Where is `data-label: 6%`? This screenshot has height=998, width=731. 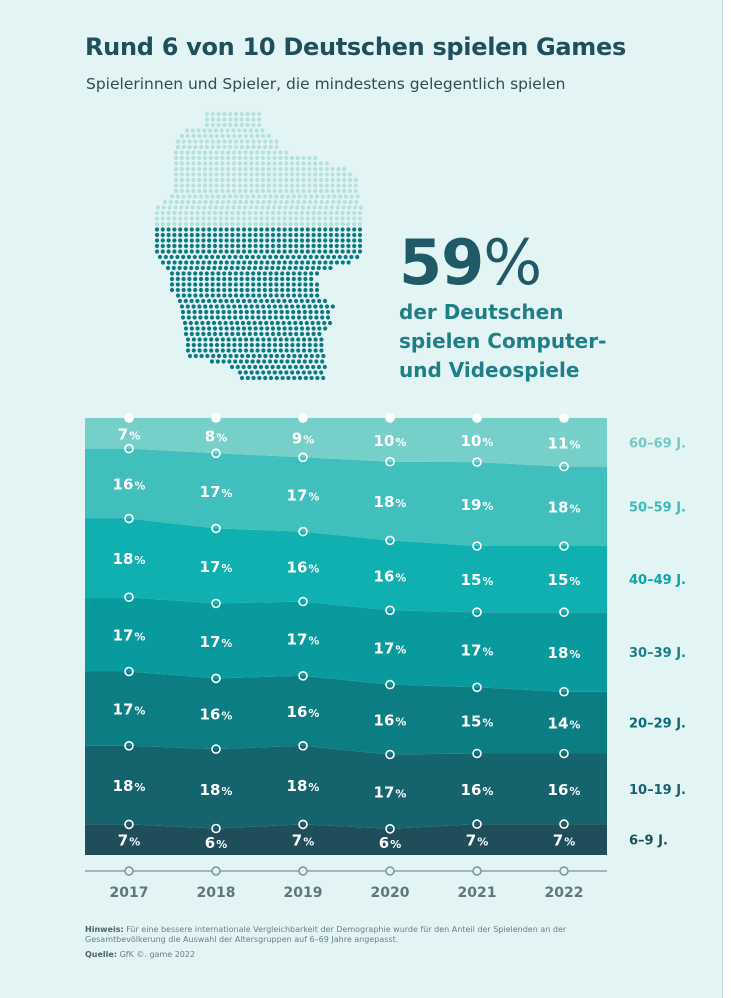
data-label: 6% is located at coordinates (216, 843).